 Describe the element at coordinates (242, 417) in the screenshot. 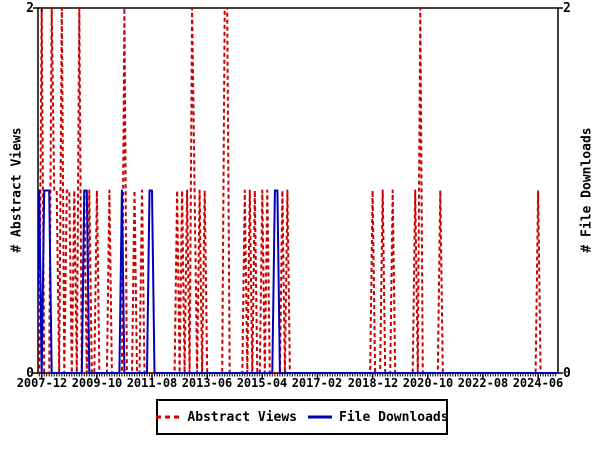

I see `legend-label-abstract-views: Abstract Views` at that location.